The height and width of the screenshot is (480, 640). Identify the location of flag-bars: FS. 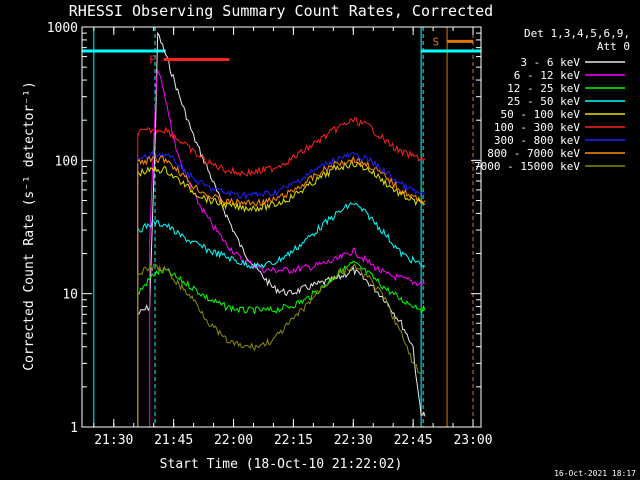
(311, 51).